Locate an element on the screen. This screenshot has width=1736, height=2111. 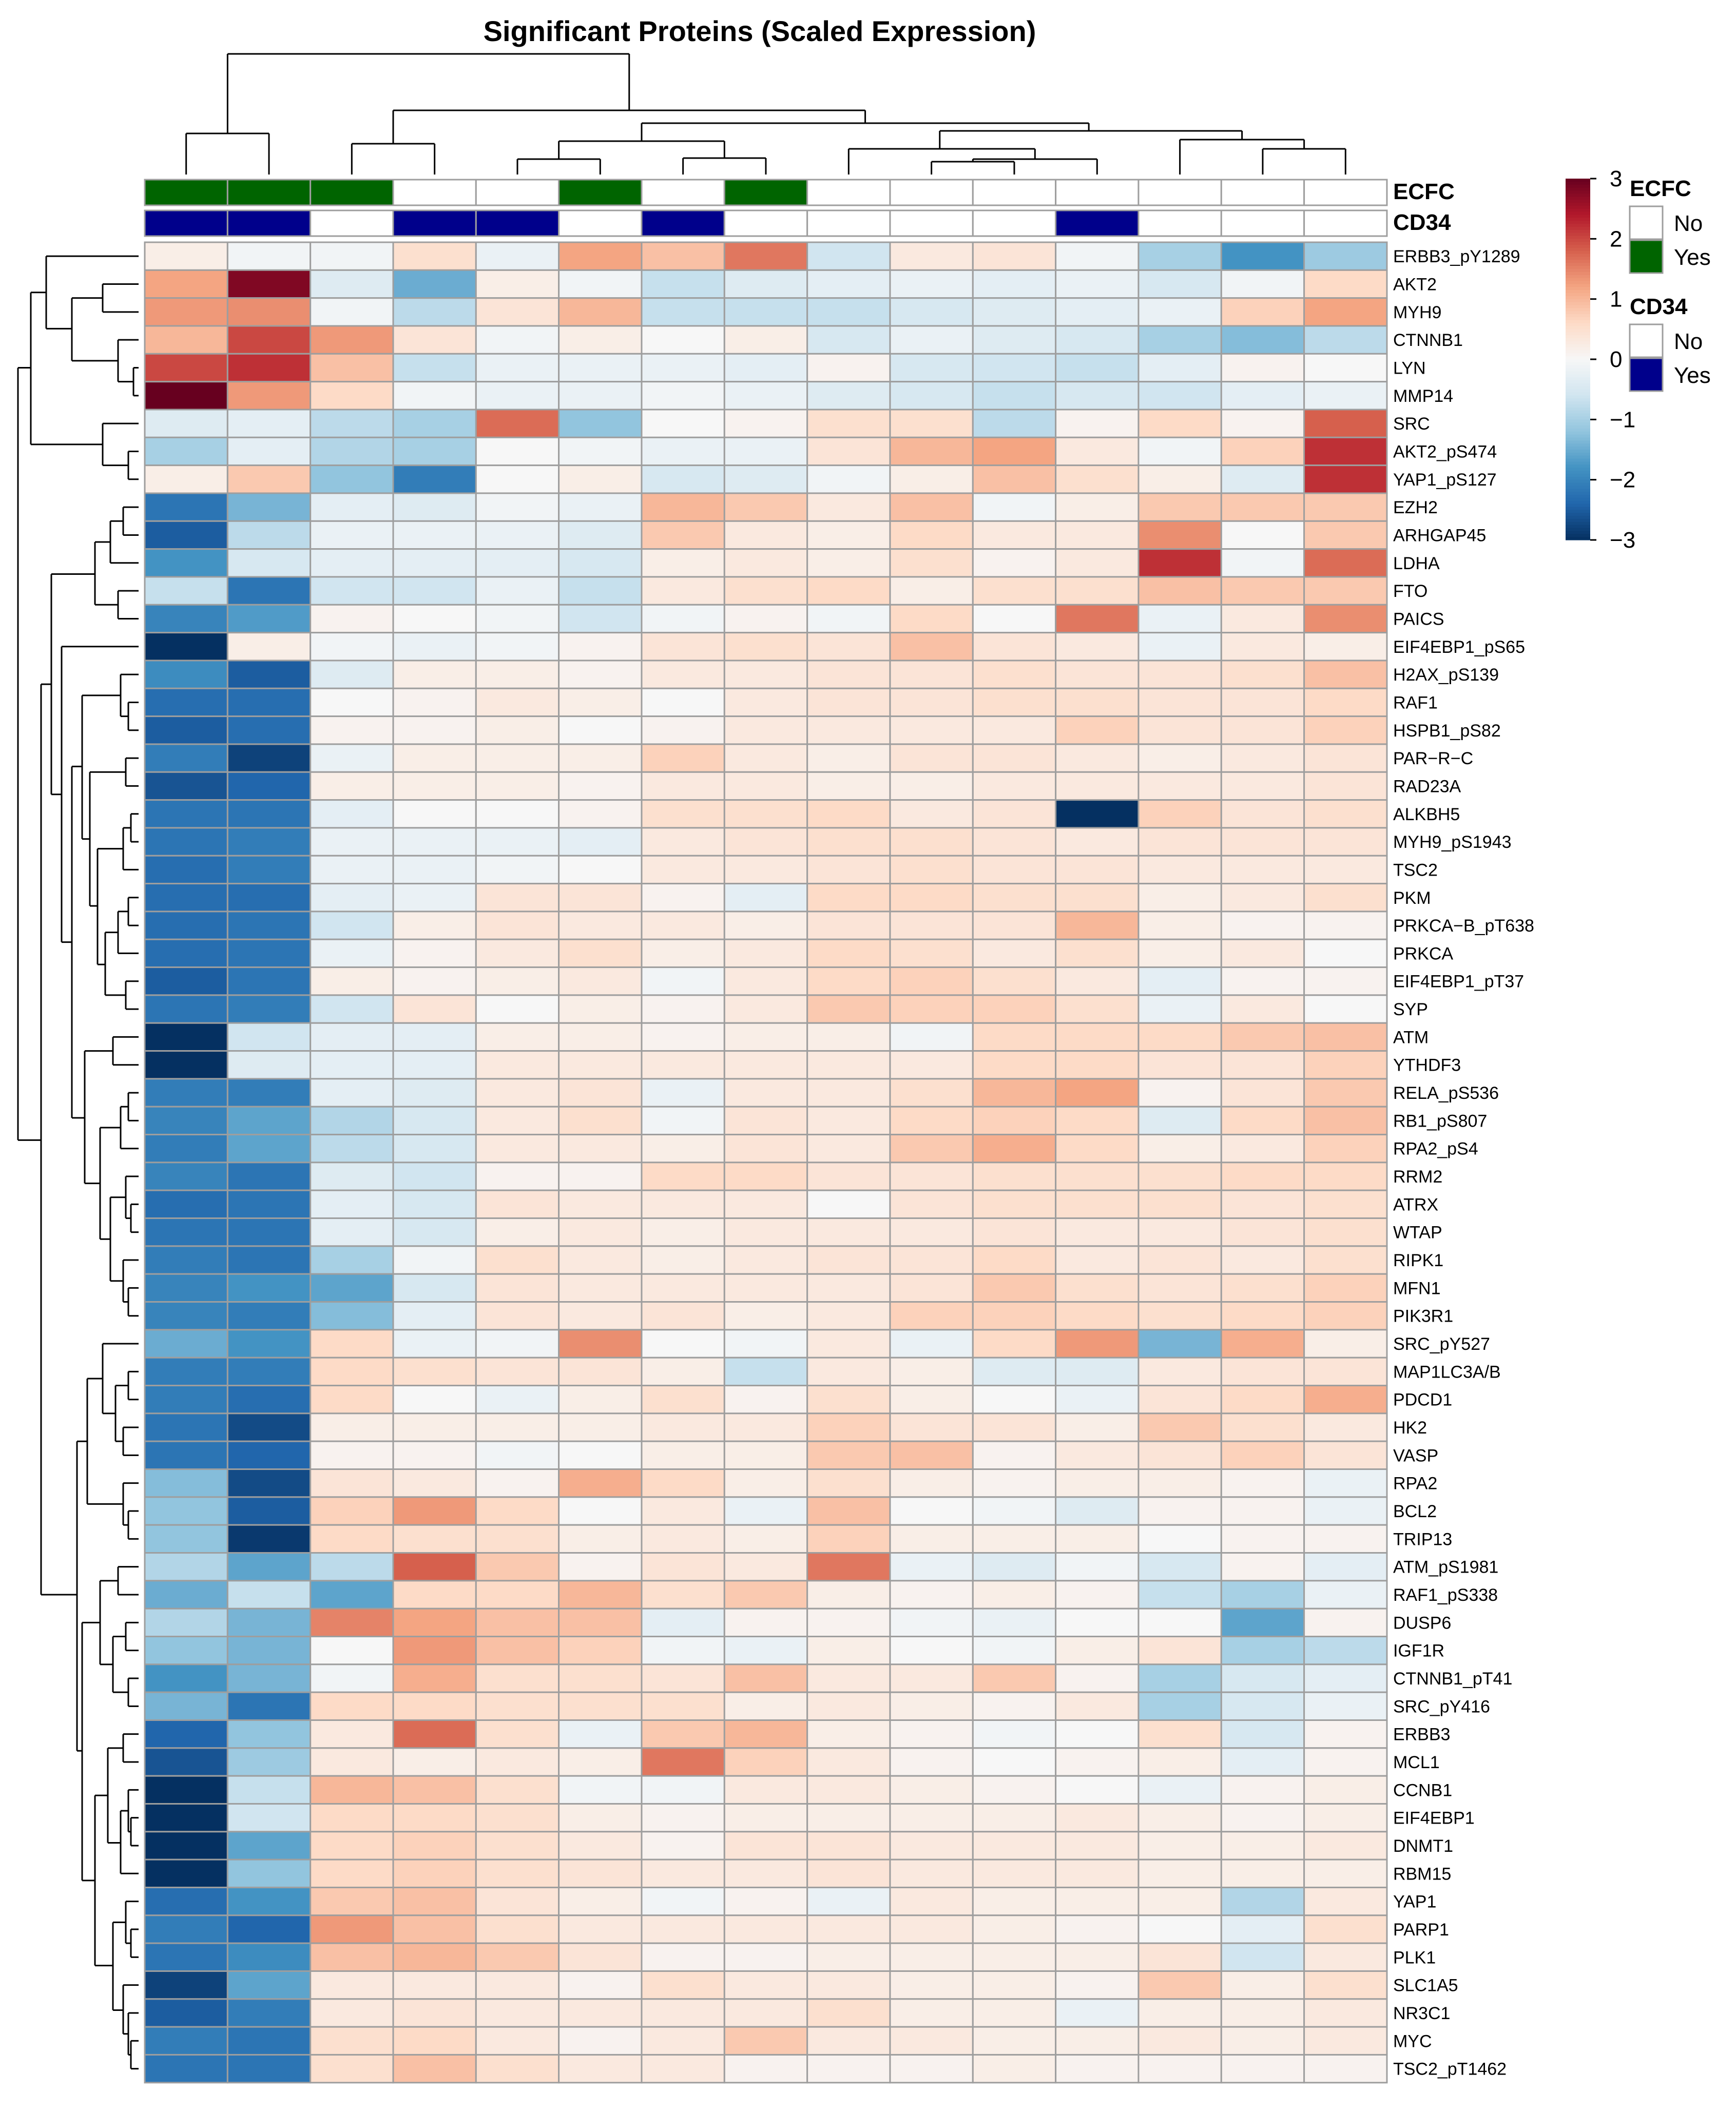
row-label: MAP1LC3A/B is located at coordinates (1447, 1372).